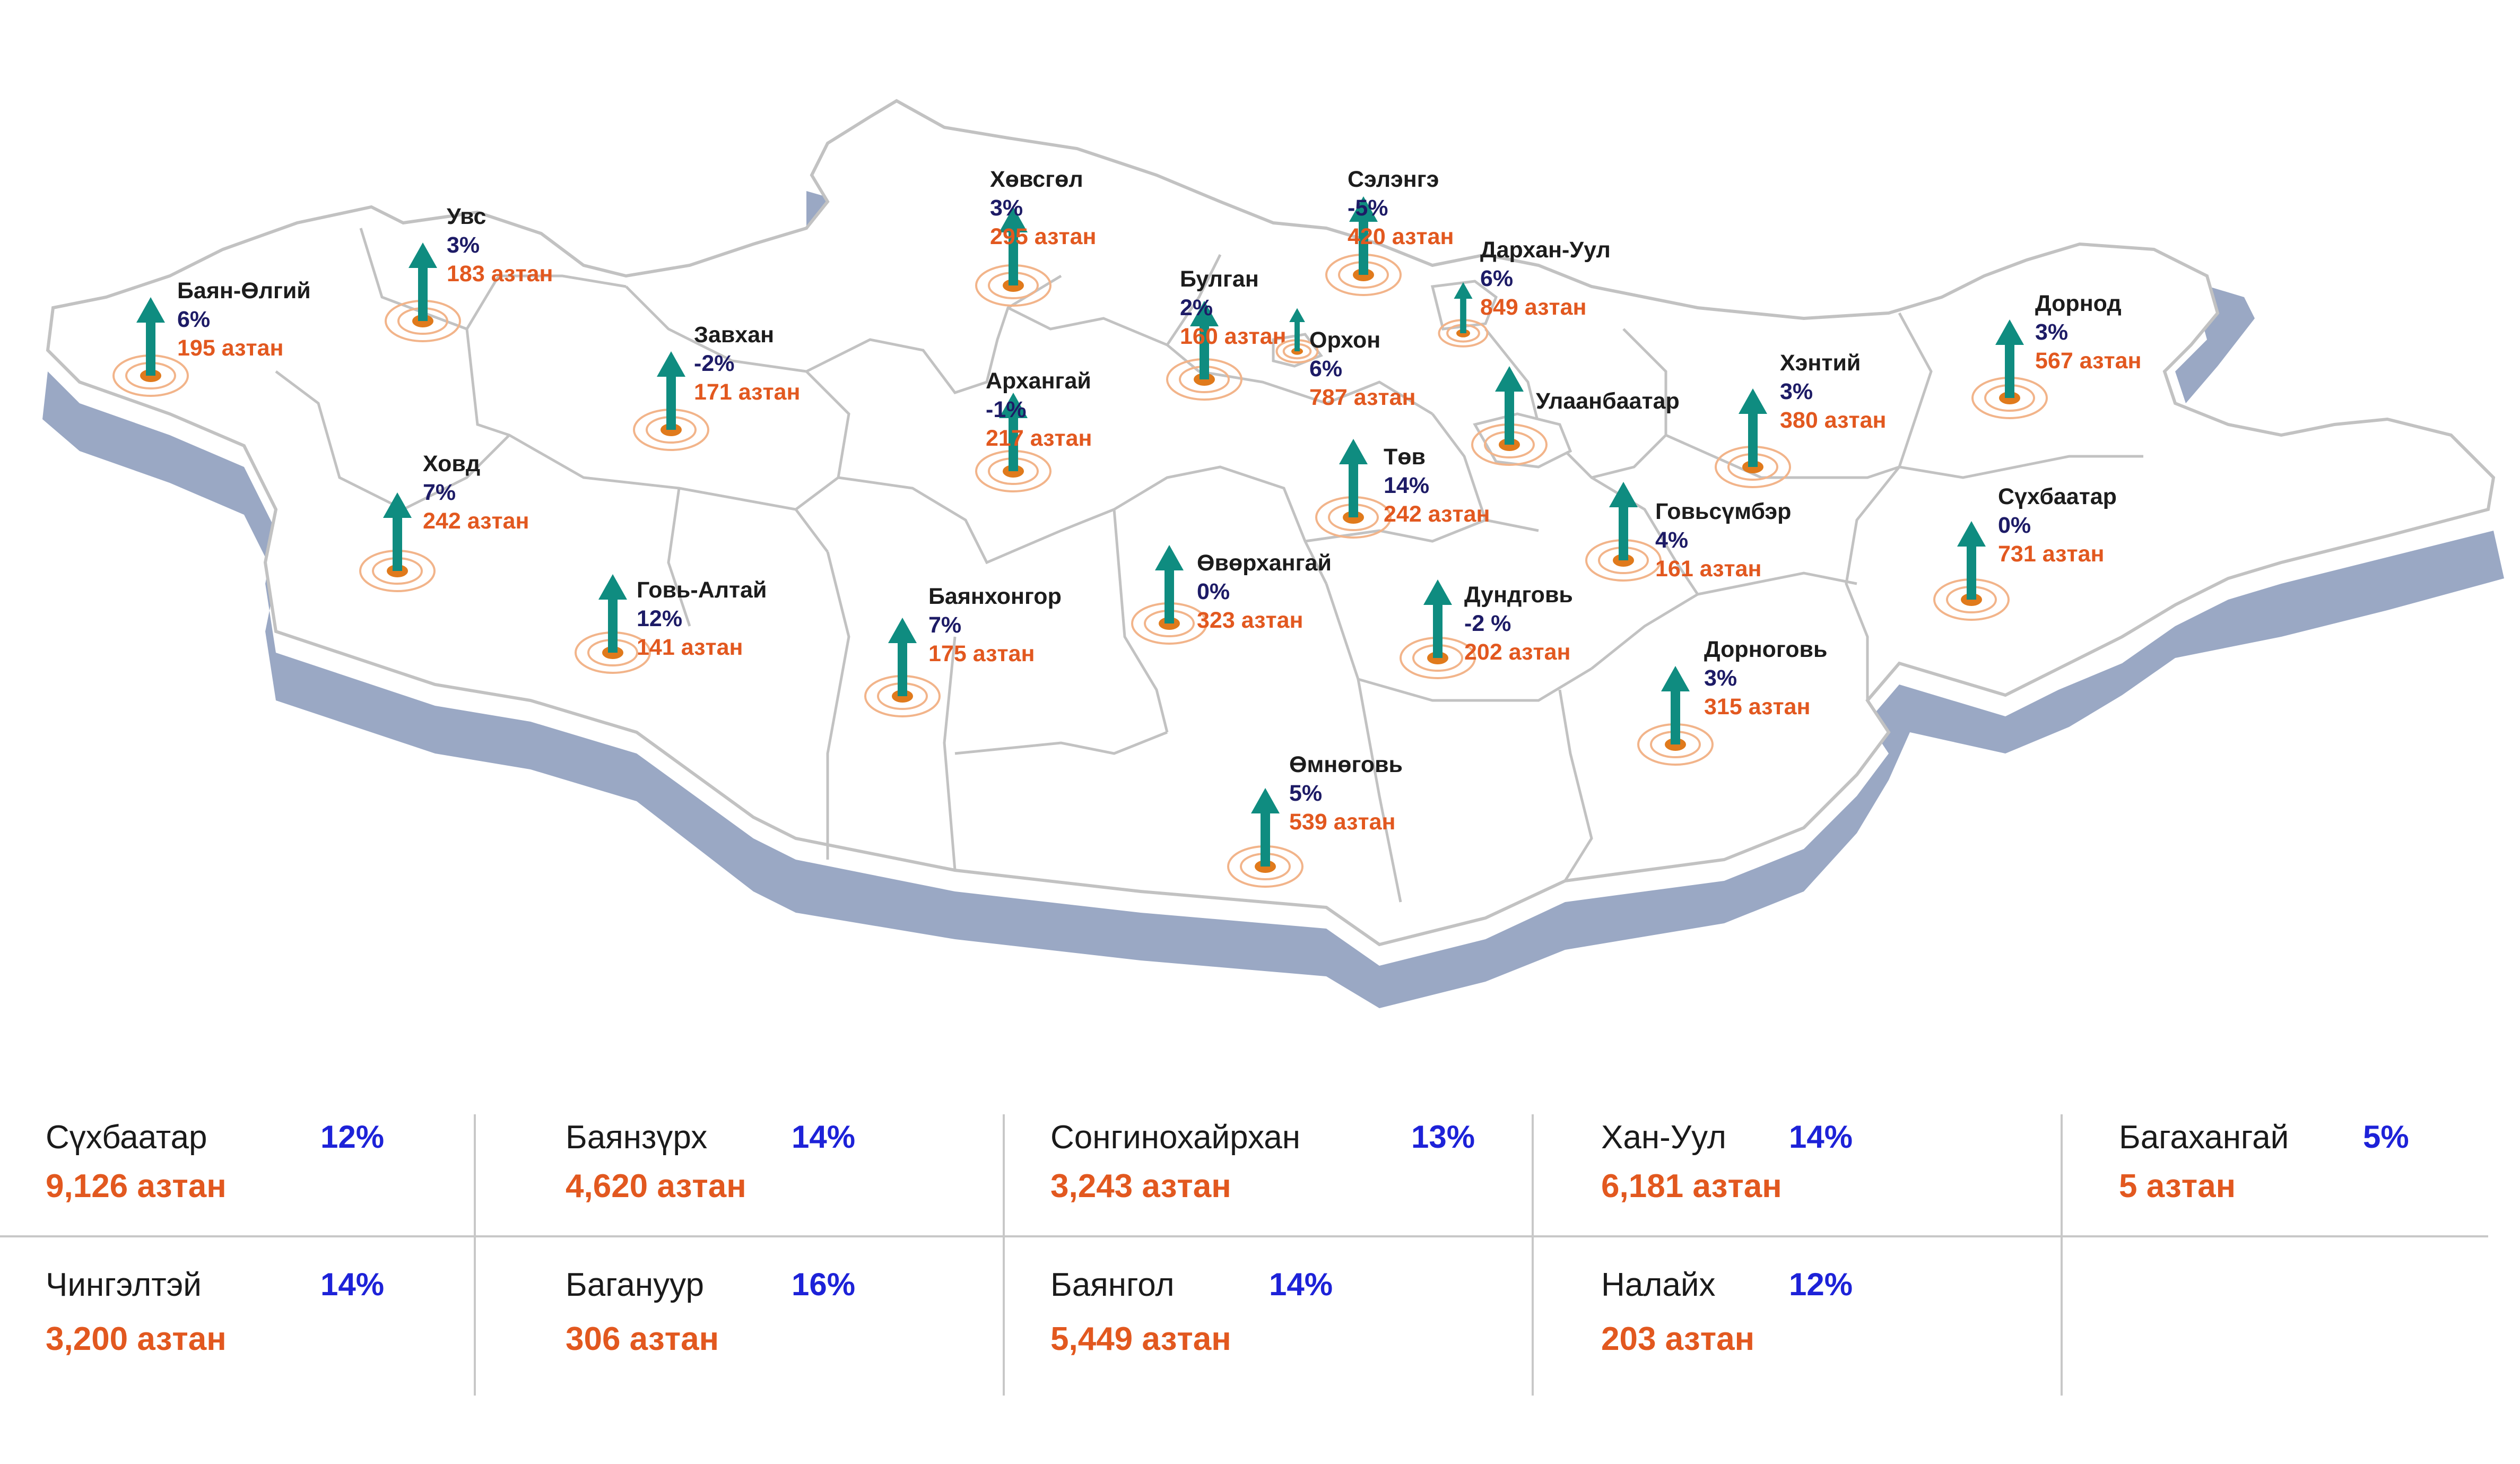  I want to click on province-marker: Булган 2% 160 азтан, so click(1226, 333).